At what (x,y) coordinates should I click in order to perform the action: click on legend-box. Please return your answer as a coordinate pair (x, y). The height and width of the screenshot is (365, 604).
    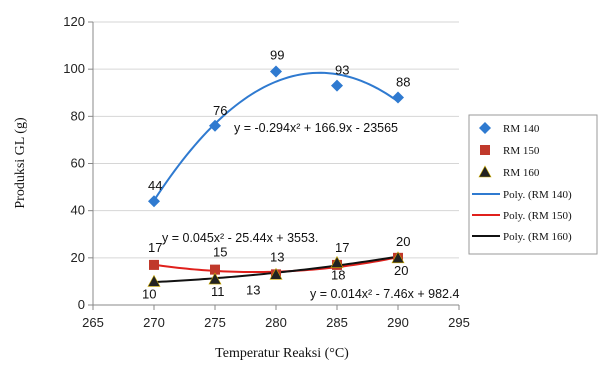
    Looking at the image, I should click on (533, 184).